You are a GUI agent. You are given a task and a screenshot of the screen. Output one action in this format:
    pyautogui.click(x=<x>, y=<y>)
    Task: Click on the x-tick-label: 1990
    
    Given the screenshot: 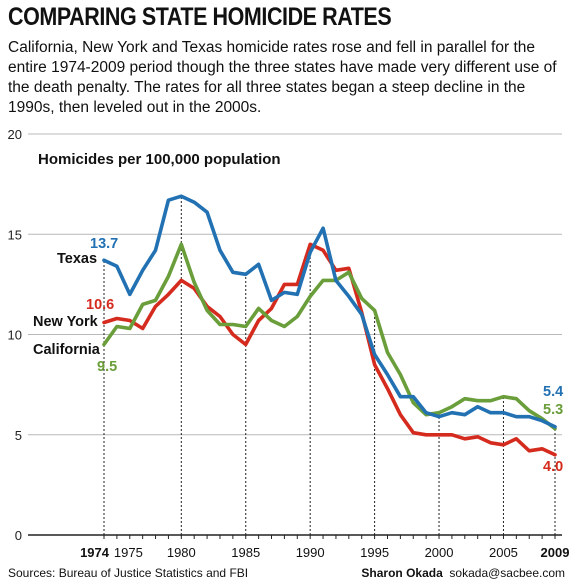 What is the action you would take?
    pyautogui.click(x=310, y=552)
    